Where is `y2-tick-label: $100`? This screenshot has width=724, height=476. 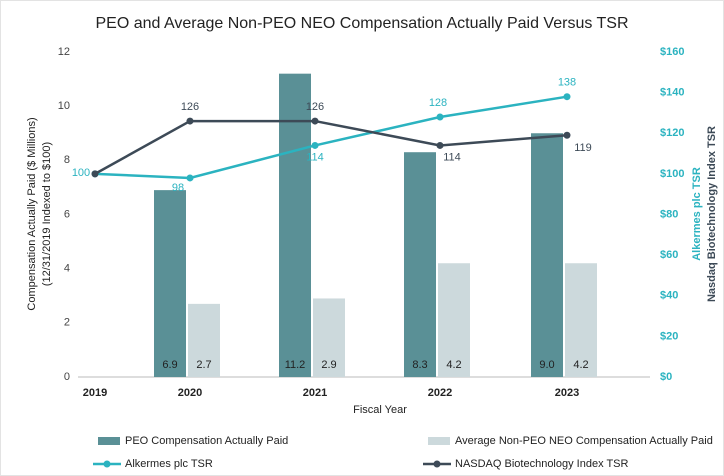 y2-tick-label: $100 is located at coordinates (672, 174).